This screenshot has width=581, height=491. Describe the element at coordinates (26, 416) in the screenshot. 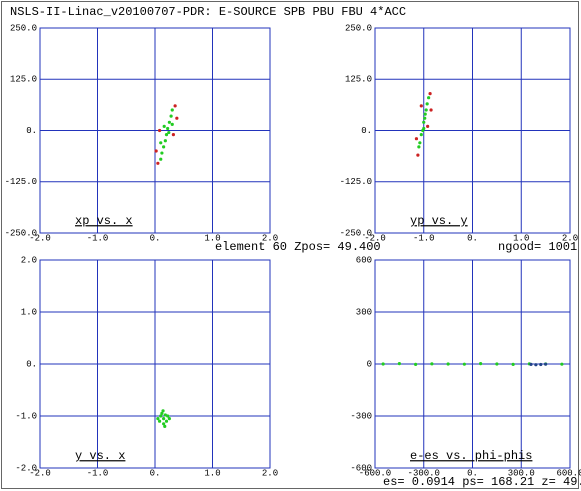

I see `y-tick-label: -1.0` at that location.